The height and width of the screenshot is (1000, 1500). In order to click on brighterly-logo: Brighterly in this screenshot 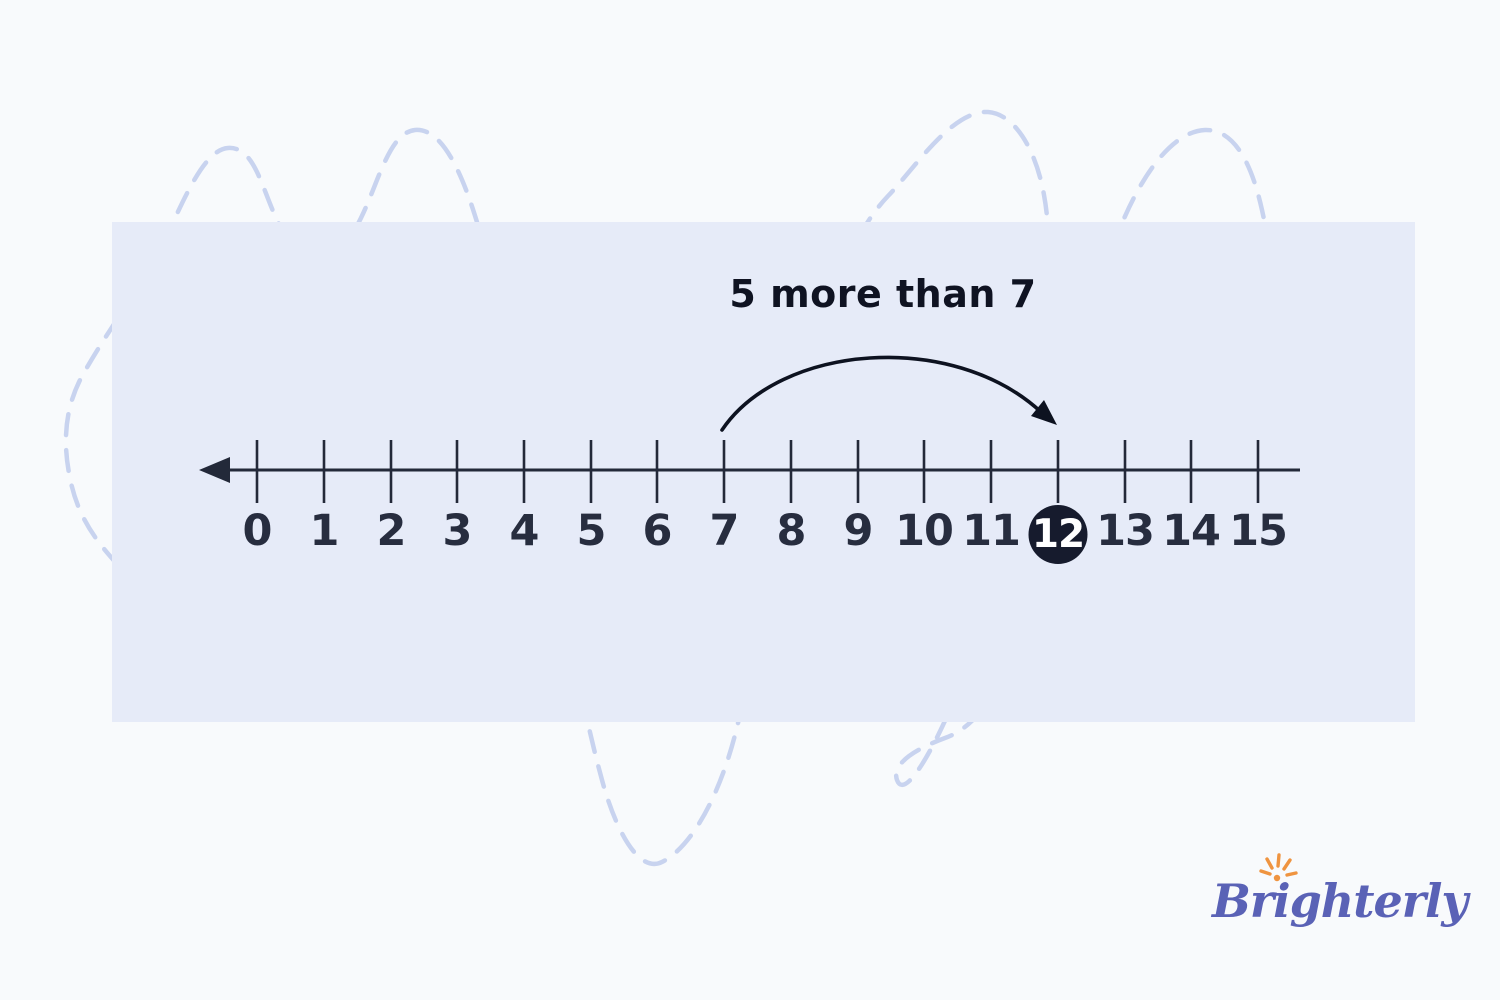, I will do `click(1340, 902)`.